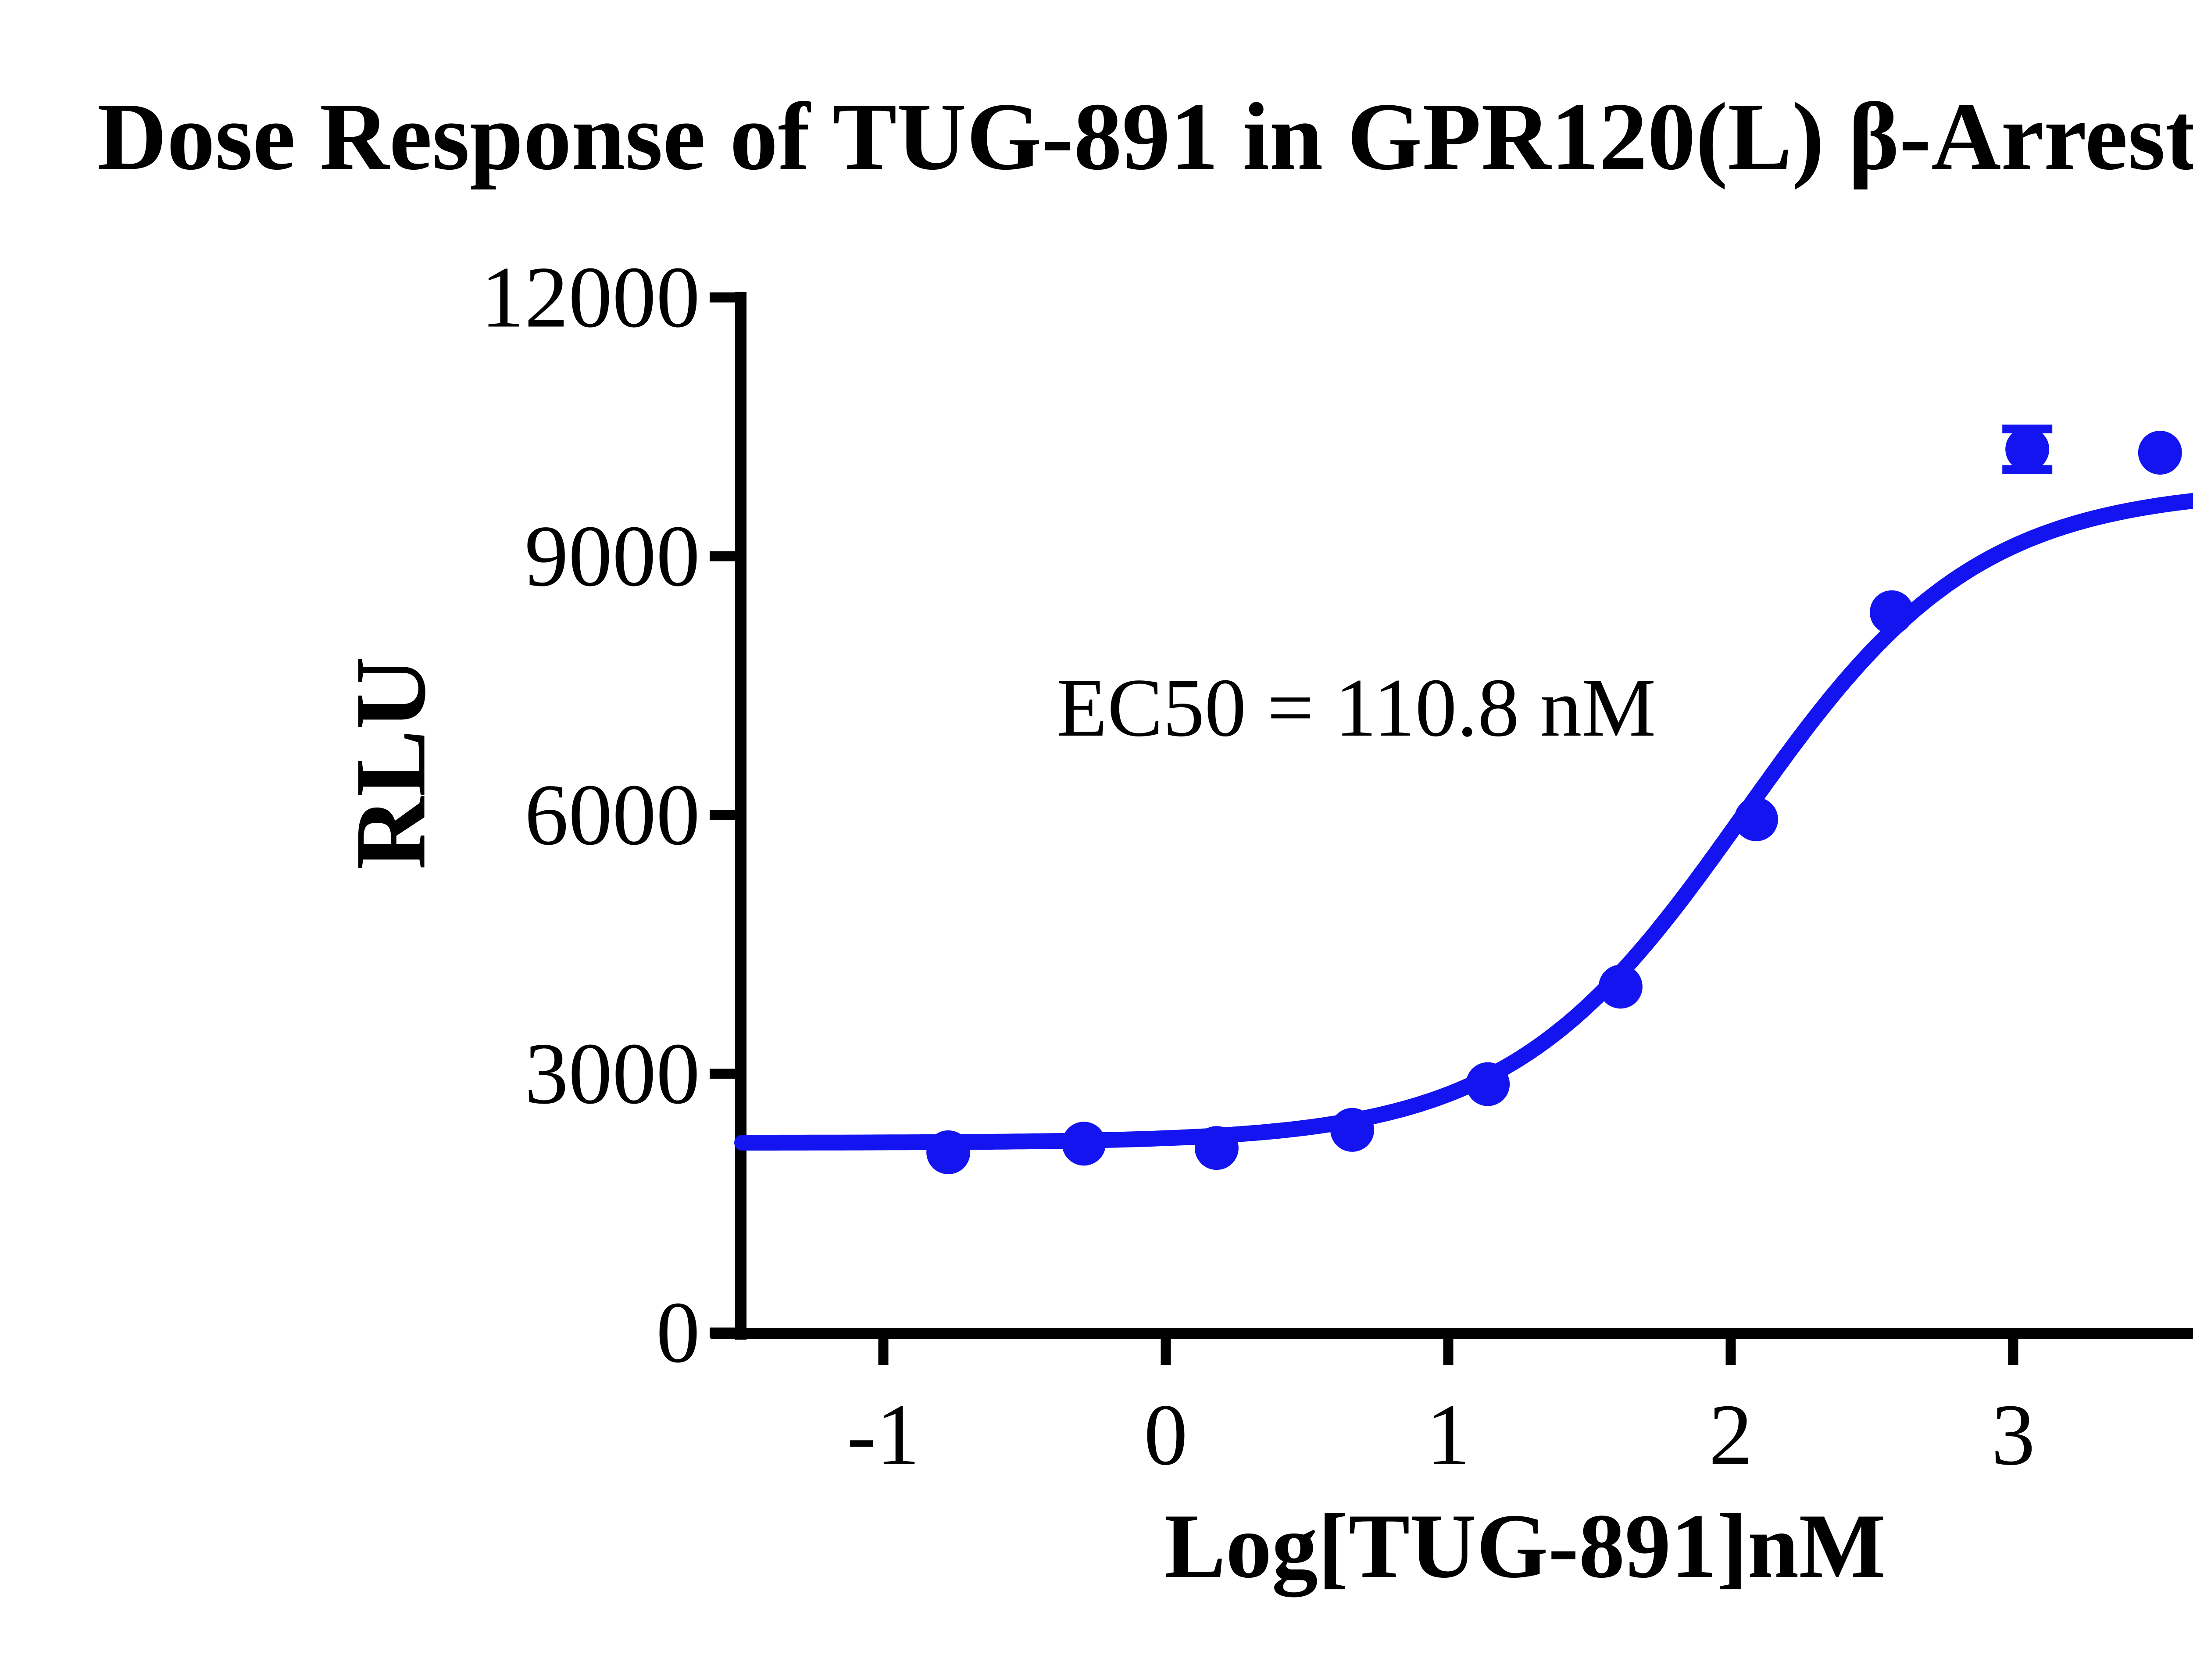  I want to click on ec50-annotation: EC50 = 110.8 nM, so click(1356, 708).